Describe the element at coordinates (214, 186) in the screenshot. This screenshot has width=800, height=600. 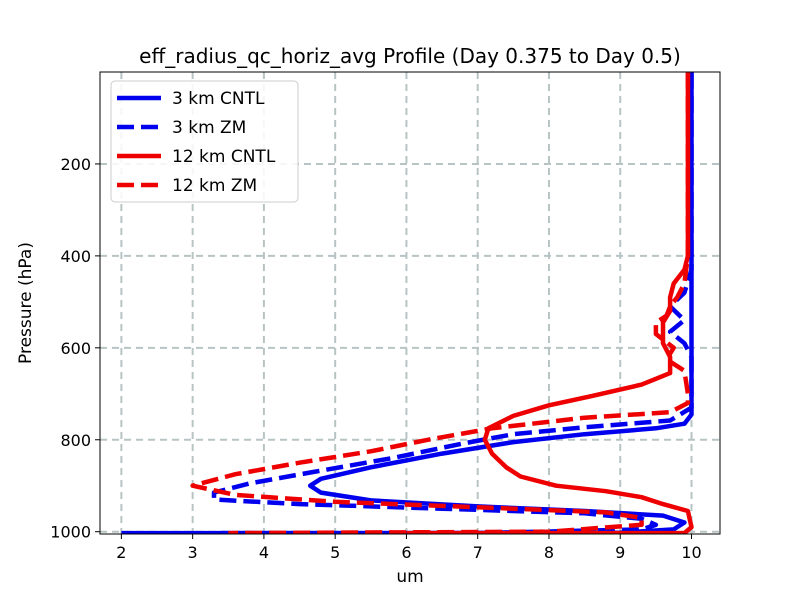
I see `legend-label: 12 km ZM` at that location.